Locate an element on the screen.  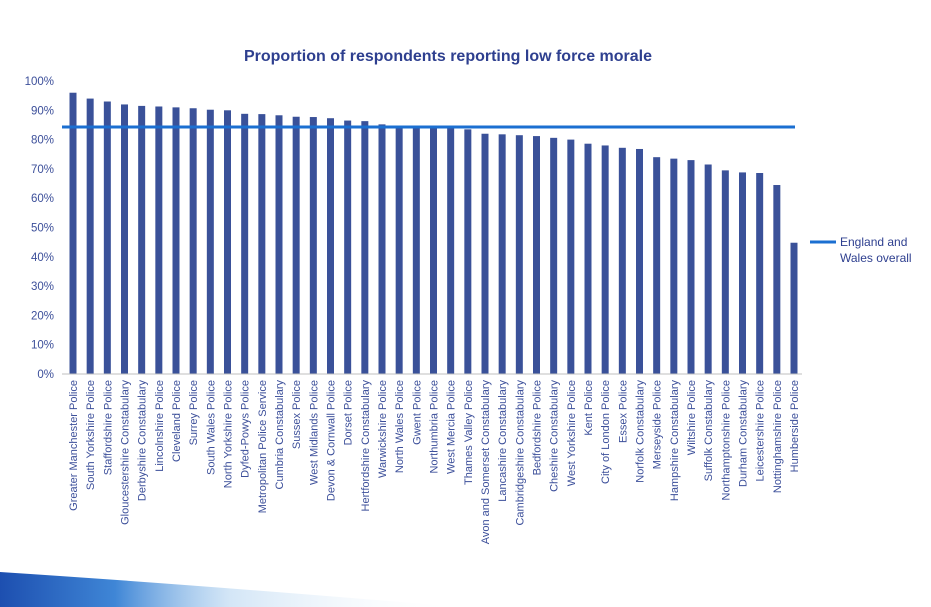
x-tick-label: Cambridgeshire Constabulary is located at coordinates (520, 453).